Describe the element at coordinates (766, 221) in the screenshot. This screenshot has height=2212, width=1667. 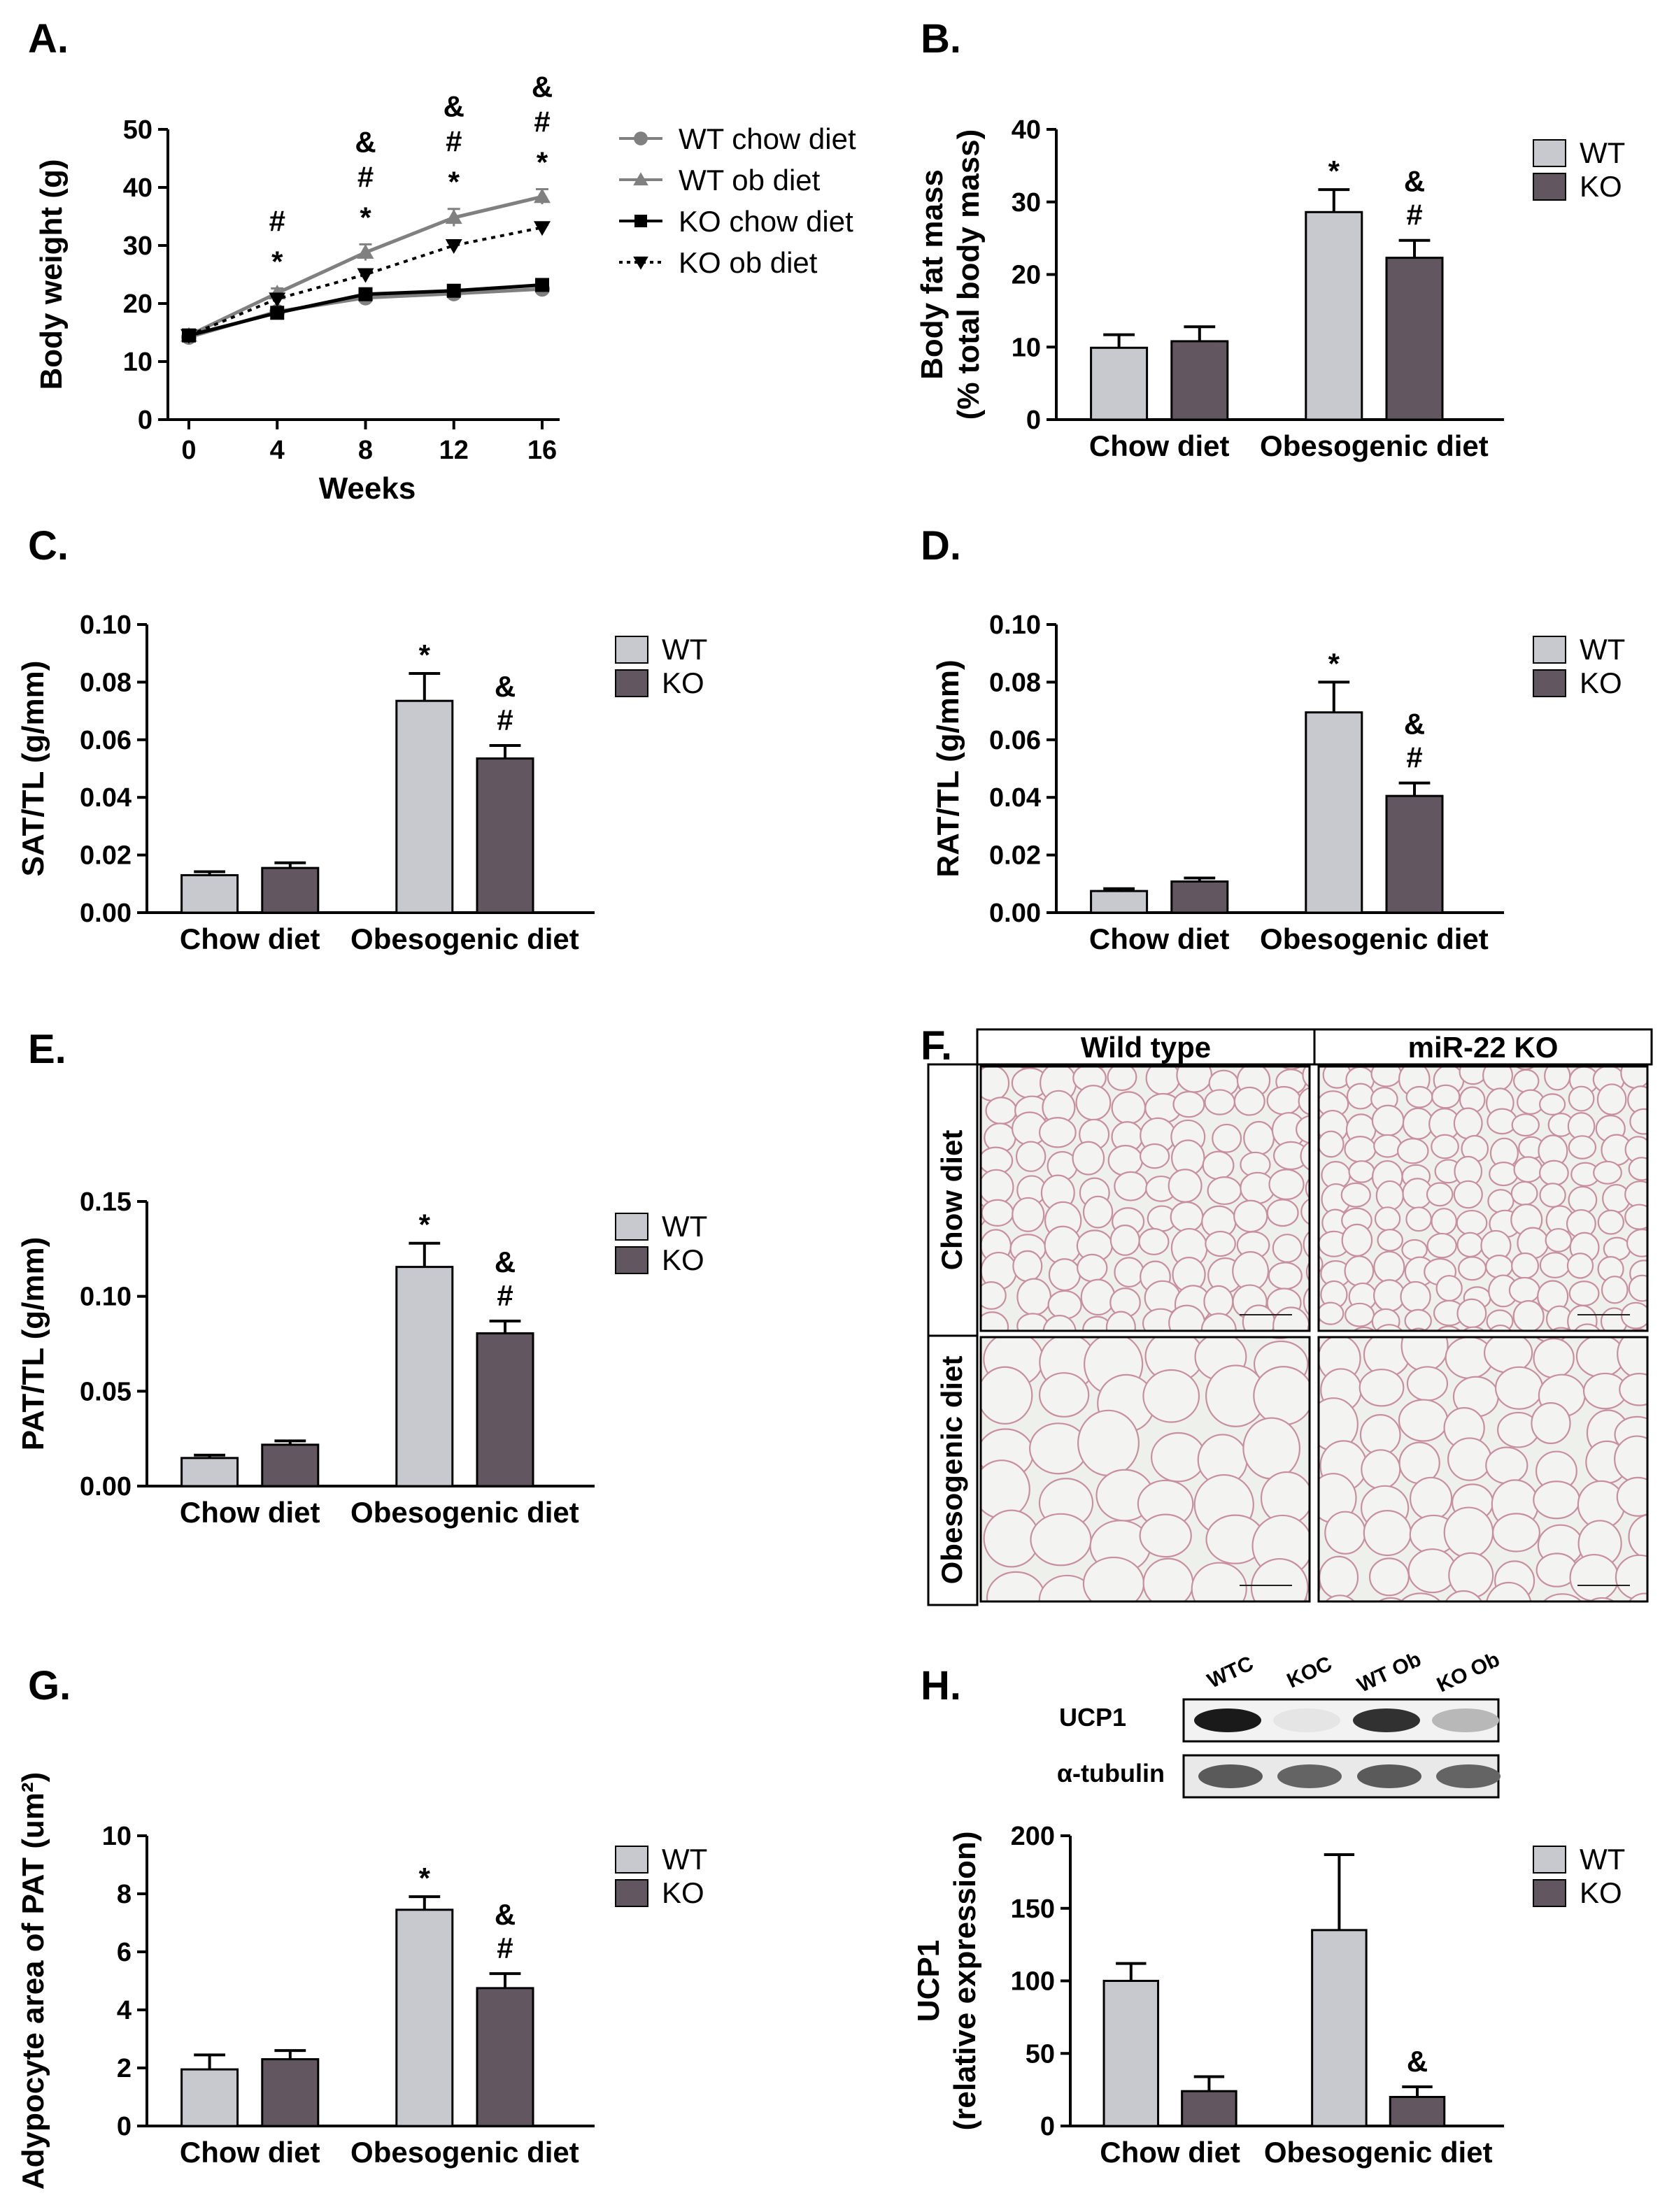
I see `legend-label: KO chow diet` at that location.